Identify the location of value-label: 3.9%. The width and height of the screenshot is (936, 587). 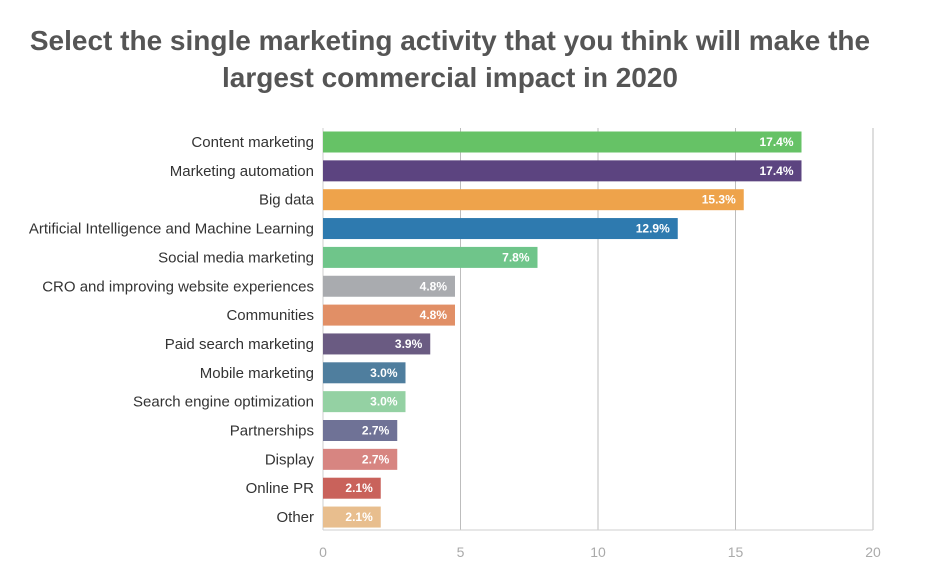
(409, 344).